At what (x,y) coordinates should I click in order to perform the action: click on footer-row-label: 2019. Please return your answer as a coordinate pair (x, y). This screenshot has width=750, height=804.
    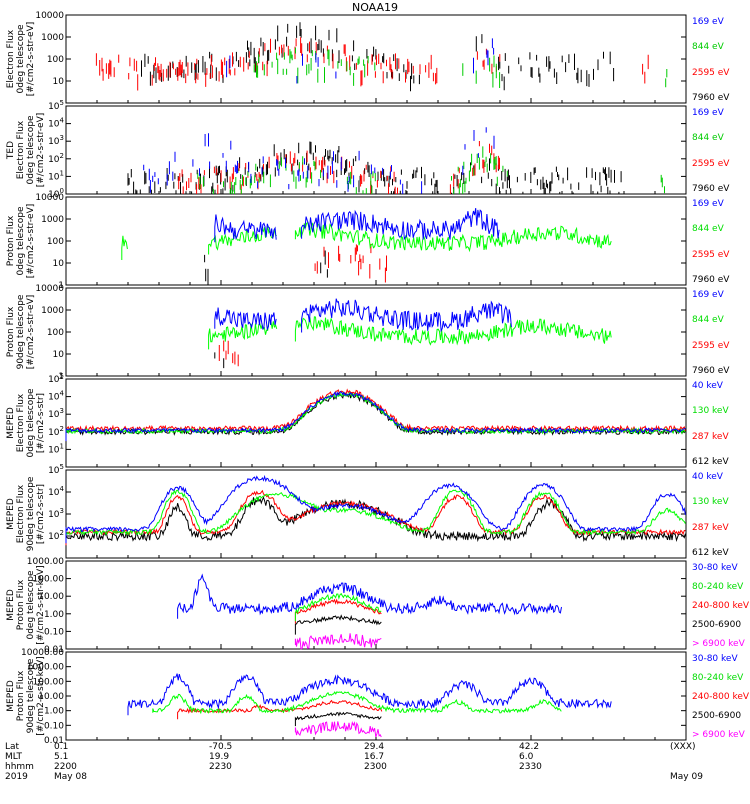
    Looking at the image, I should click on (16, 777).